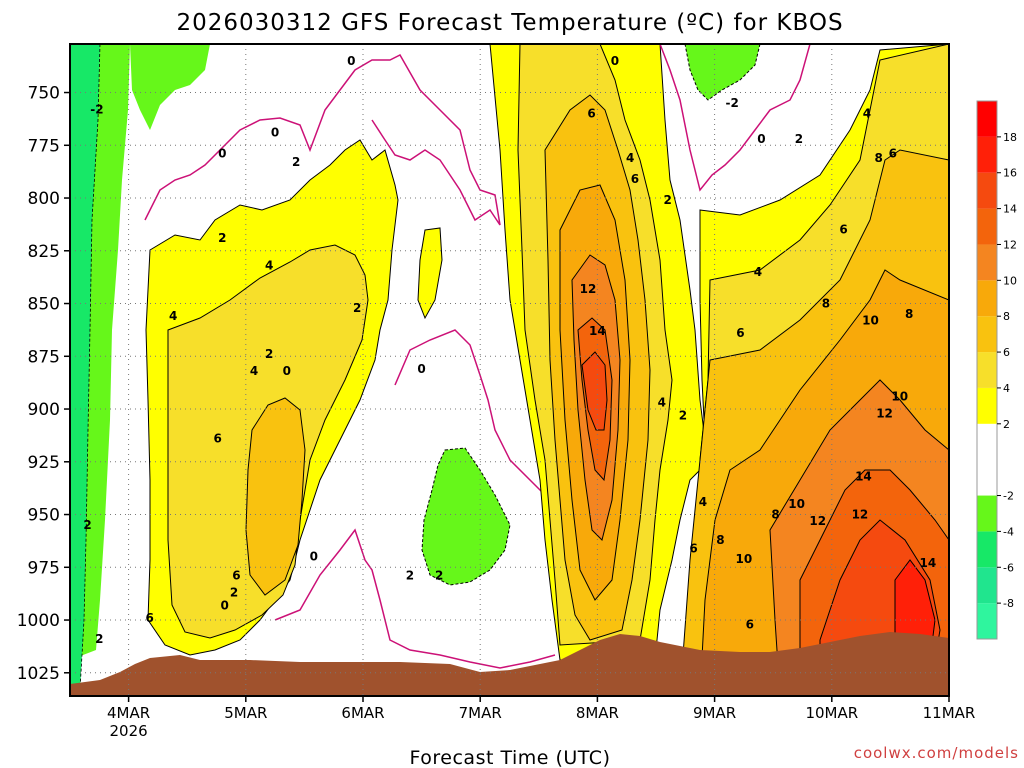 This screenshot has width=1024, height=768. What do you see at coordinates (597, 713) in the screenshot?
I see `x-tick-label: 8MAR` at bounding box center [597, 713].